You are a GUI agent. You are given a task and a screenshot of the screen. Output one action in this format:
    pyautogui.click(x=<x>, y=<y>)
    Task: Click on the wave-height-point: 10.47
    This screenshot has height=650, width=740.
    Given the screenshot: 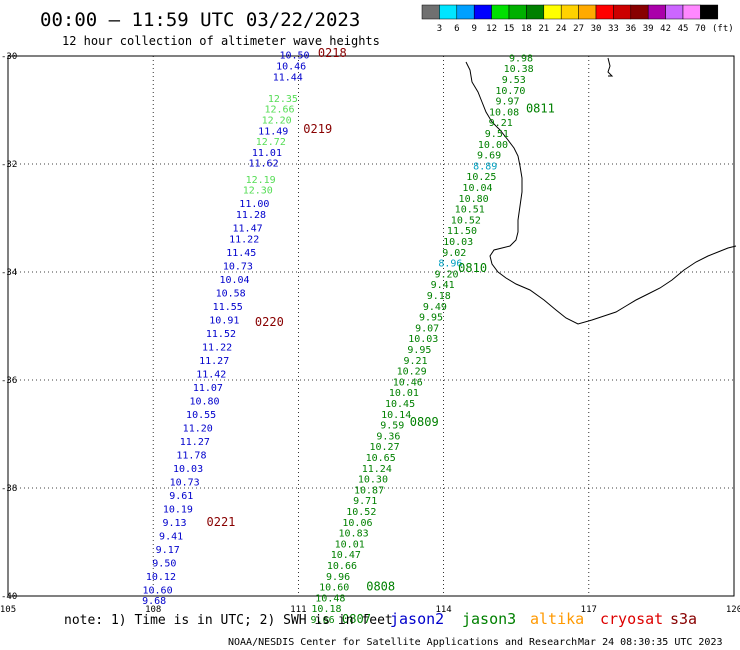 What is the action you would take?
    pyautogui.click(x=346, y=555)
    